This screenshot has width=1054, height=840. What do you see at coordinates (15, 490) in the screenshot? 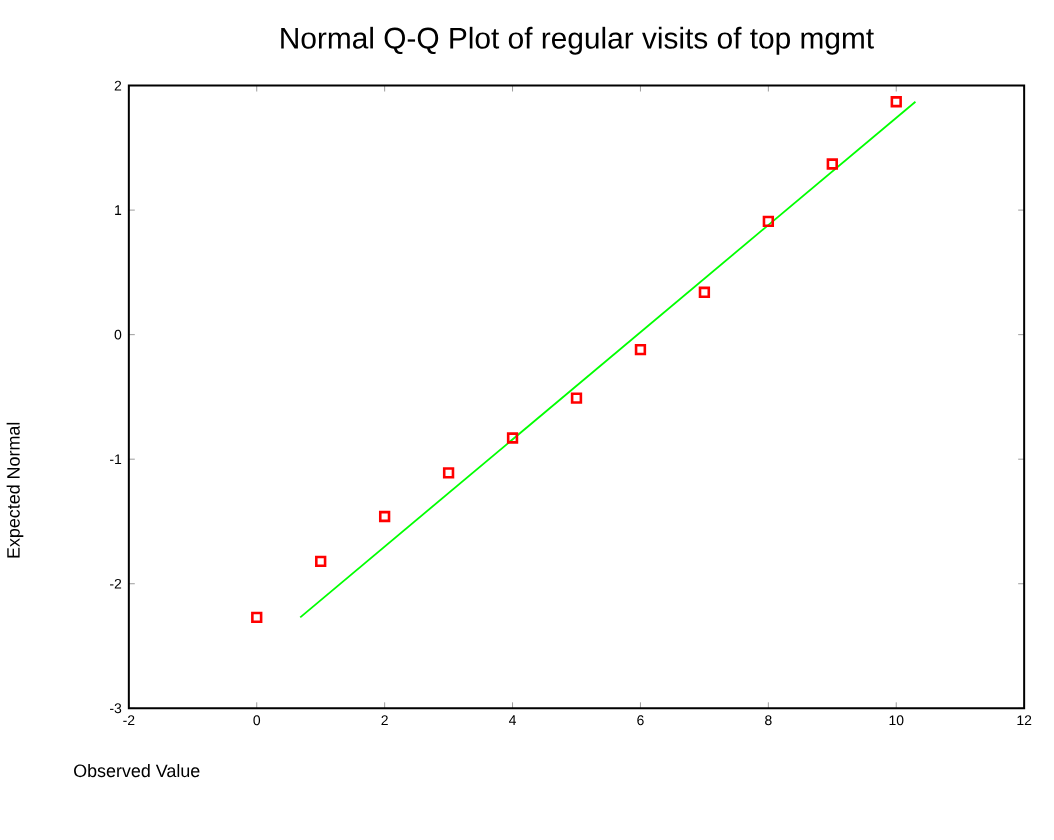
I see `y-axis-title: Expected Normal` at bounding box center [15, 490].